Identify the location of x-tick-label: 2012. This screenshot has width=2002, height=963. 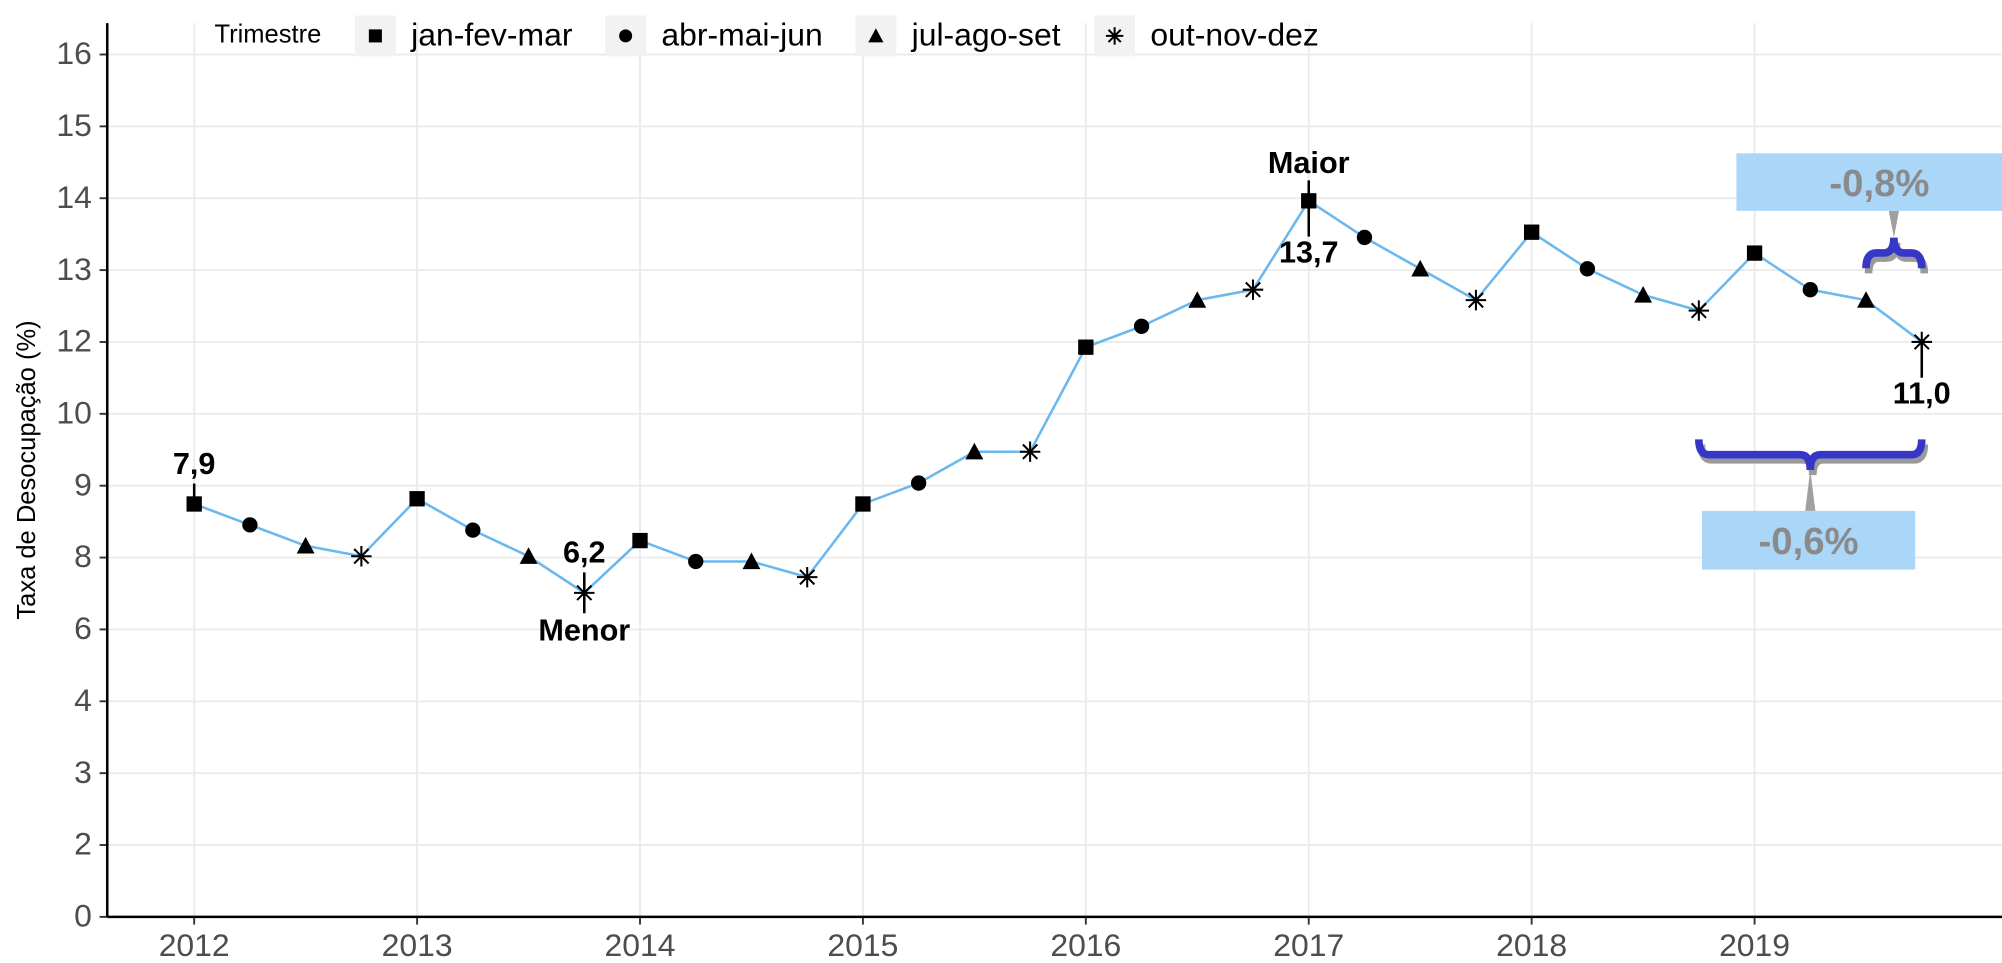
(194, 945).